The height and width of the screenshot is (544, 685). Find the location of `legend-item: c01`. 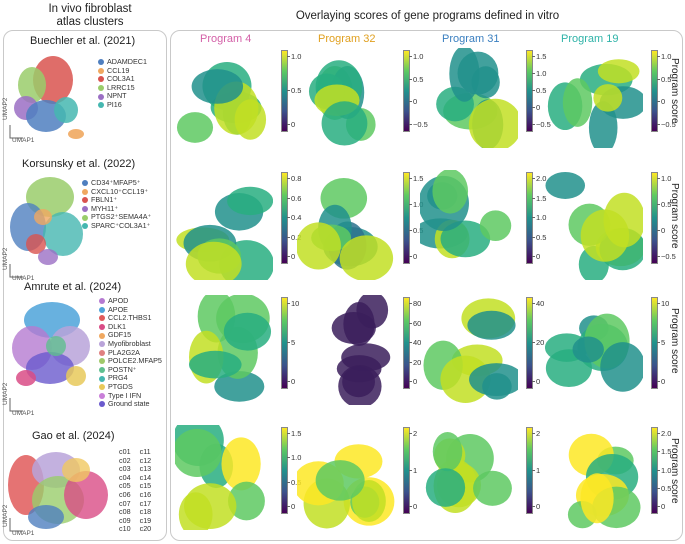

legend-item: c01 is located at coordinates (123, 452).